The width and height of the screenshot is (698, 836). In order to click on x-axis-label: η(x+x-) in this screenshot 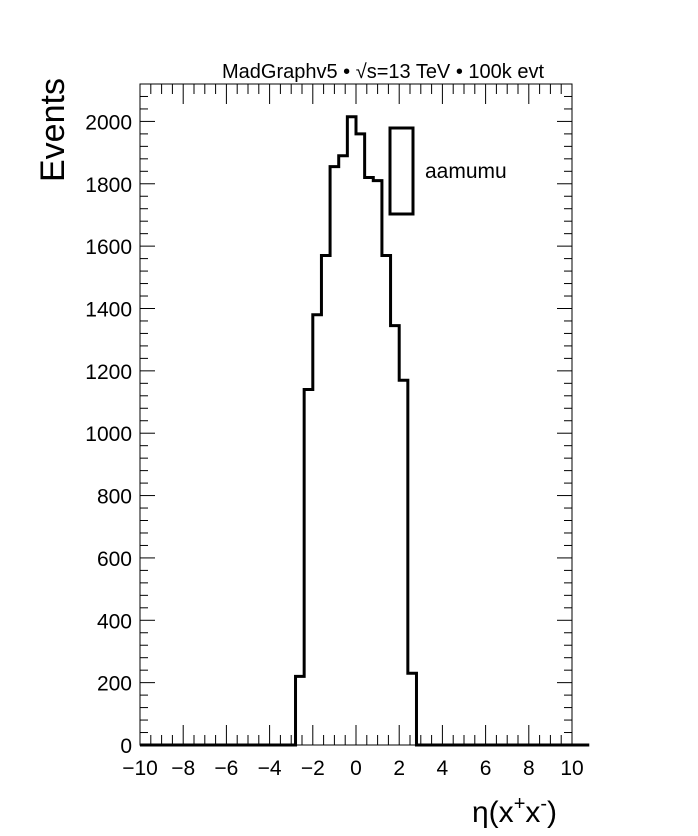, I will do `click(514, 811)`.